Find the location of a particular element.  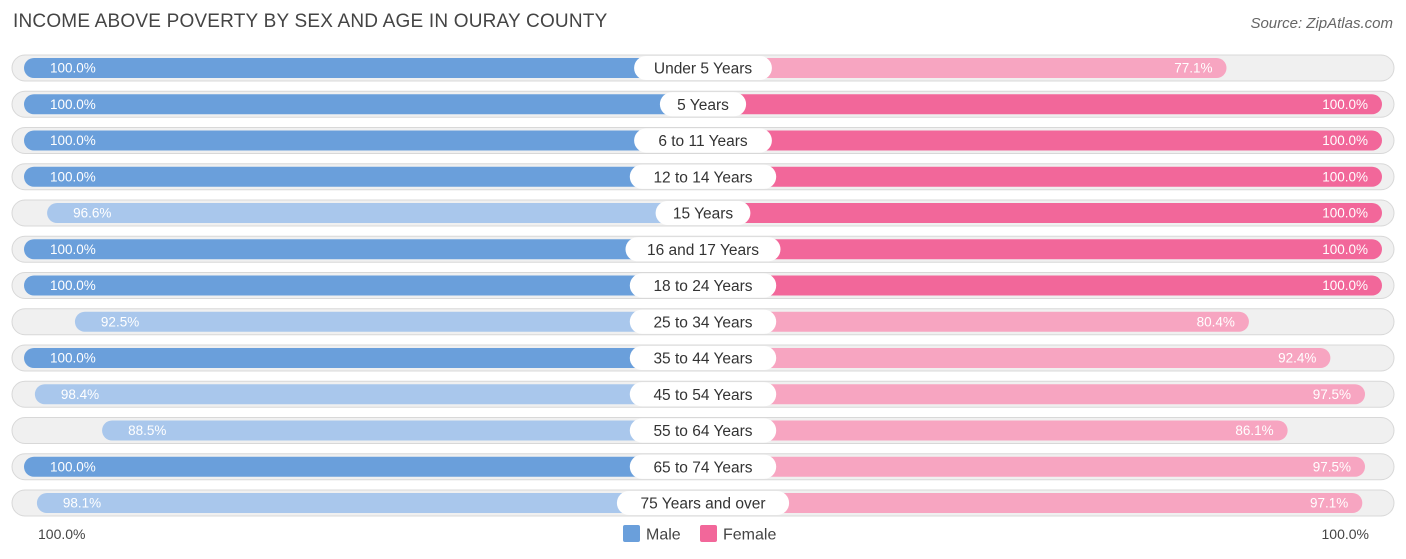

female-bar-5-years is located at coordinates (1042, 104).